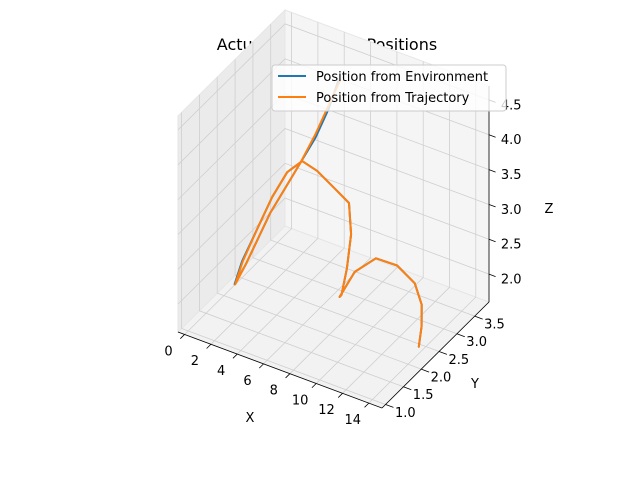  What do you see at coordinates (511, 210) in the screenshot?
I see `z-tick-label: 3.0` at bounding box center [511, 210].